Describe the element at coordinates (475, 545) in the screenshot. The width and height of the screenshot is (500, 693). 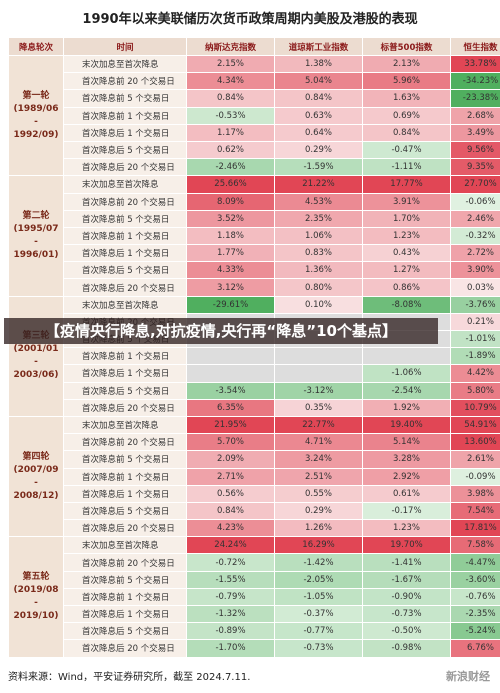
I see `value-cell: 7.58%` at that location.